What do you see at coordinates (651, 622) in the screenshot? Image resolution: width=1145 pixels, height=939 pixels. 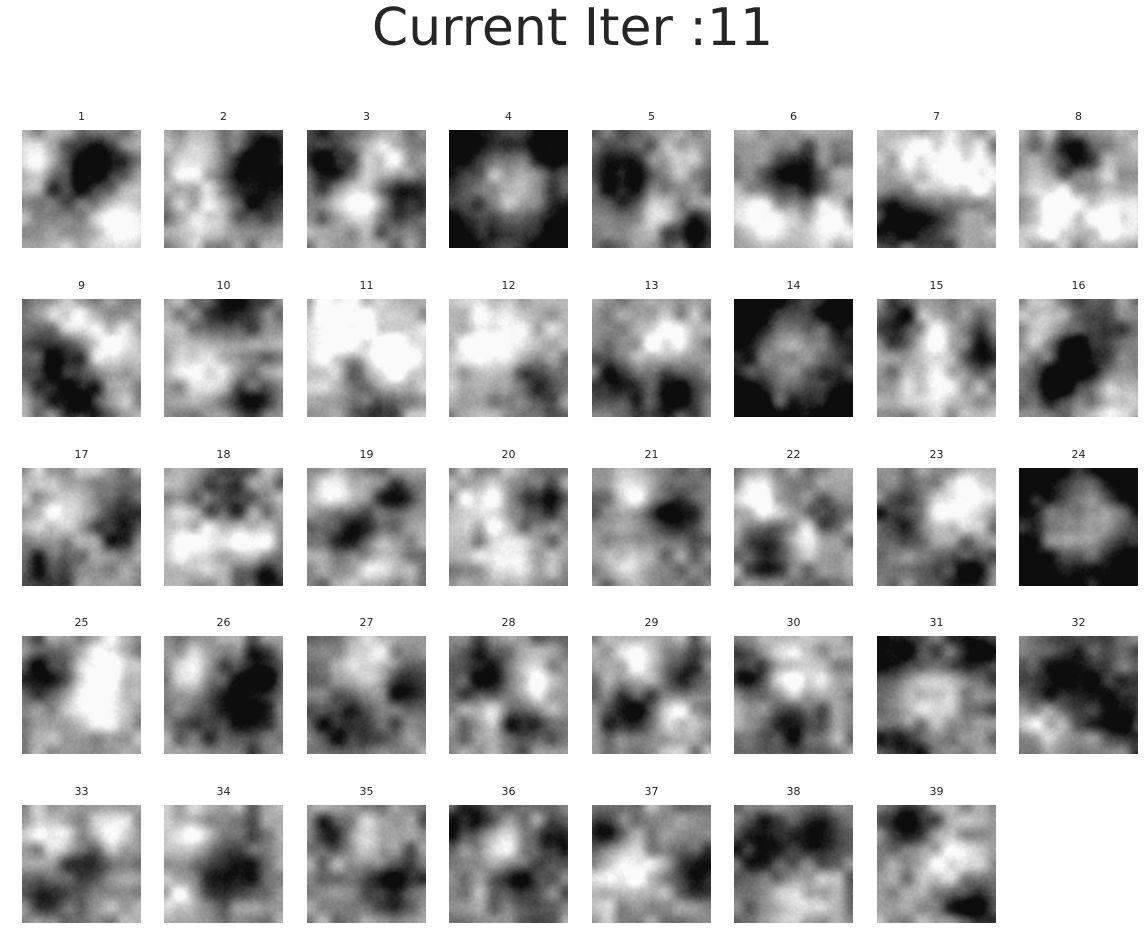 I see `filter-label: 29` at bounding box center [651, 622].